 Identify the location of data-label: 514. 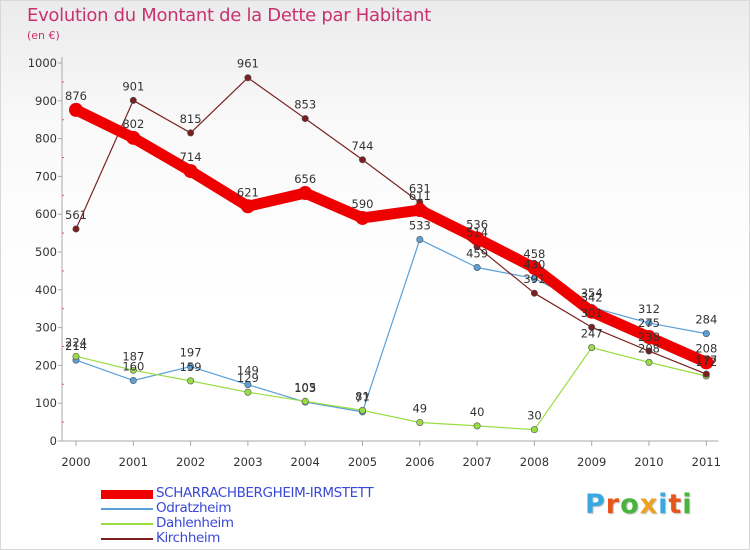
(477, 233).